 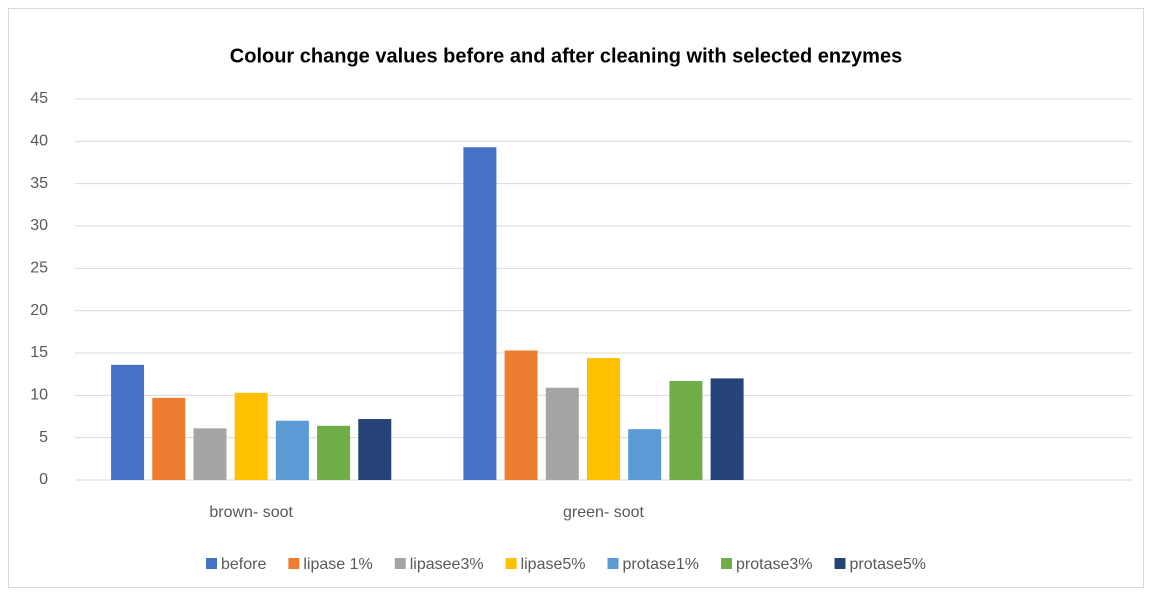 What do you see at coordinates (39, 98) in the screenshot?
I see `y-tick-label: 45` at bounding box center [39, 98].